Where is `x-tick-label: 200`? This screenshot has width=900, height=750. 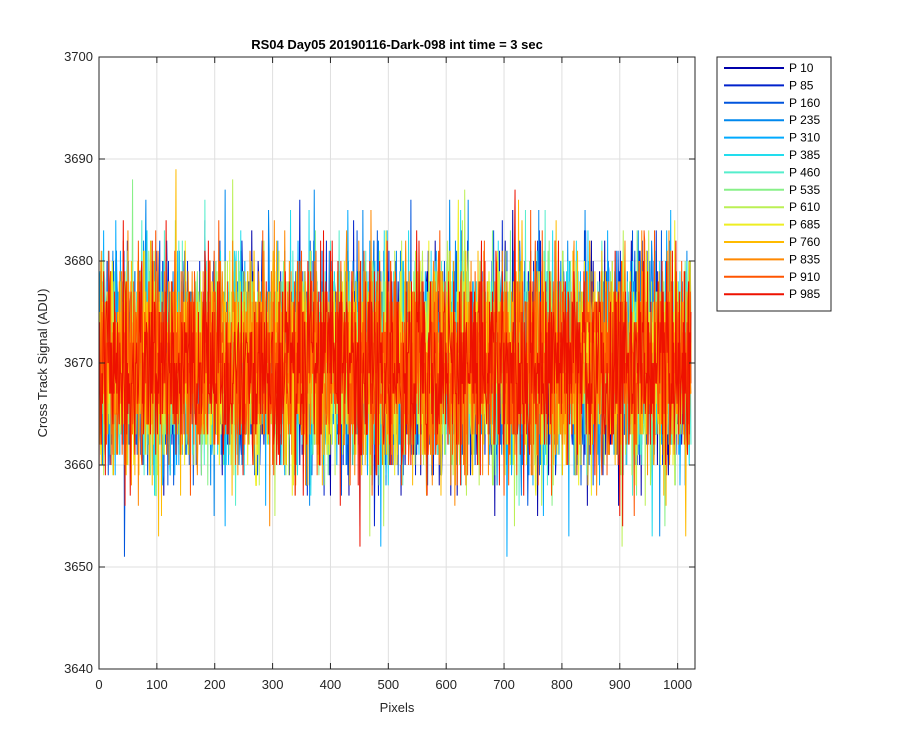 x-tick-label: 200 is located at coordinates (215, 684).